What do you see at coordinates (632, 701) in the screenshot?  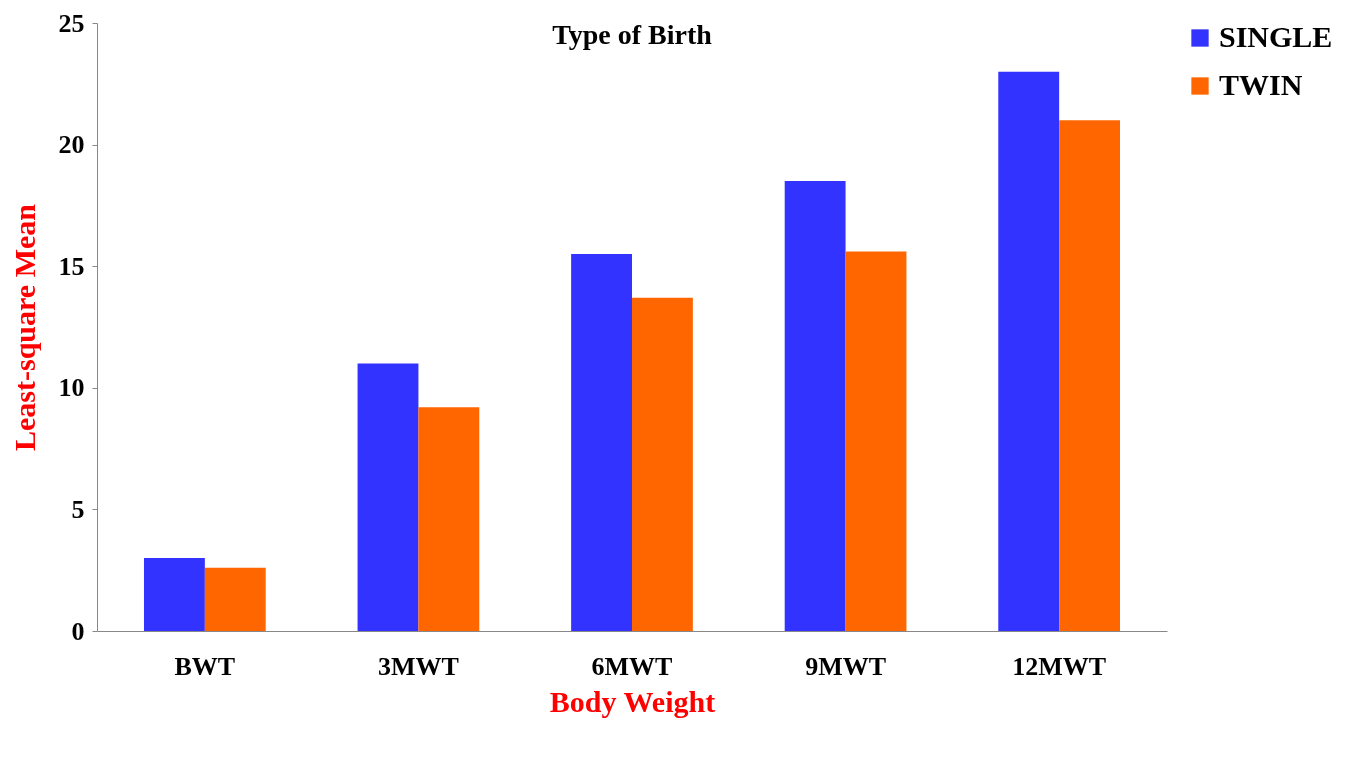 I see `x-axis-title: Body Weight` at bounding box center [632, 701].